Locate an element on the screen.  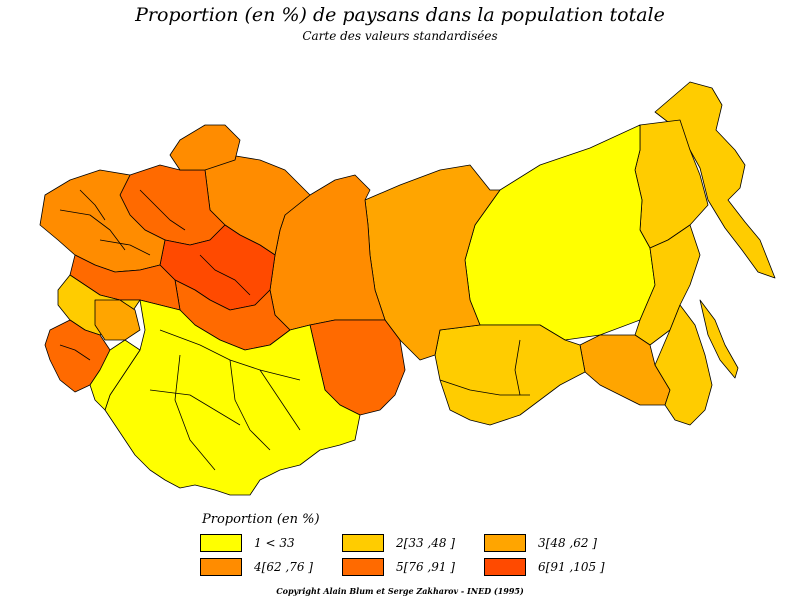
region-sakhalin is located at coordinates (719, 339).